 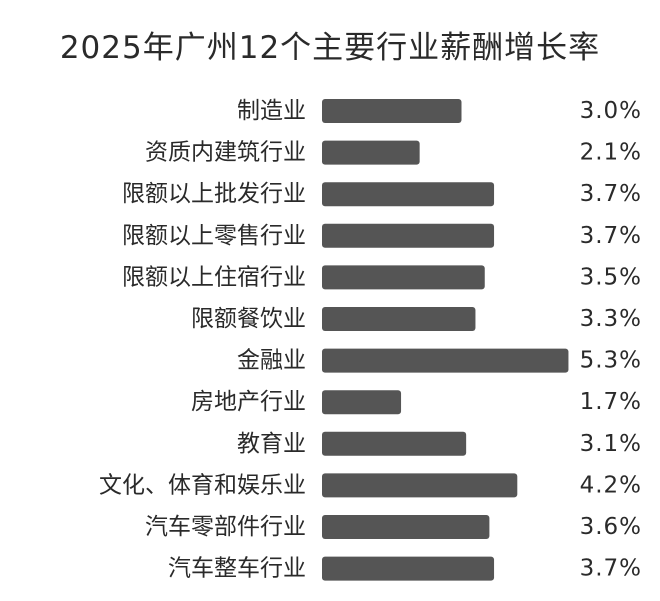 I want to click on value-label: 3.1%, so click(x=611, y=444).